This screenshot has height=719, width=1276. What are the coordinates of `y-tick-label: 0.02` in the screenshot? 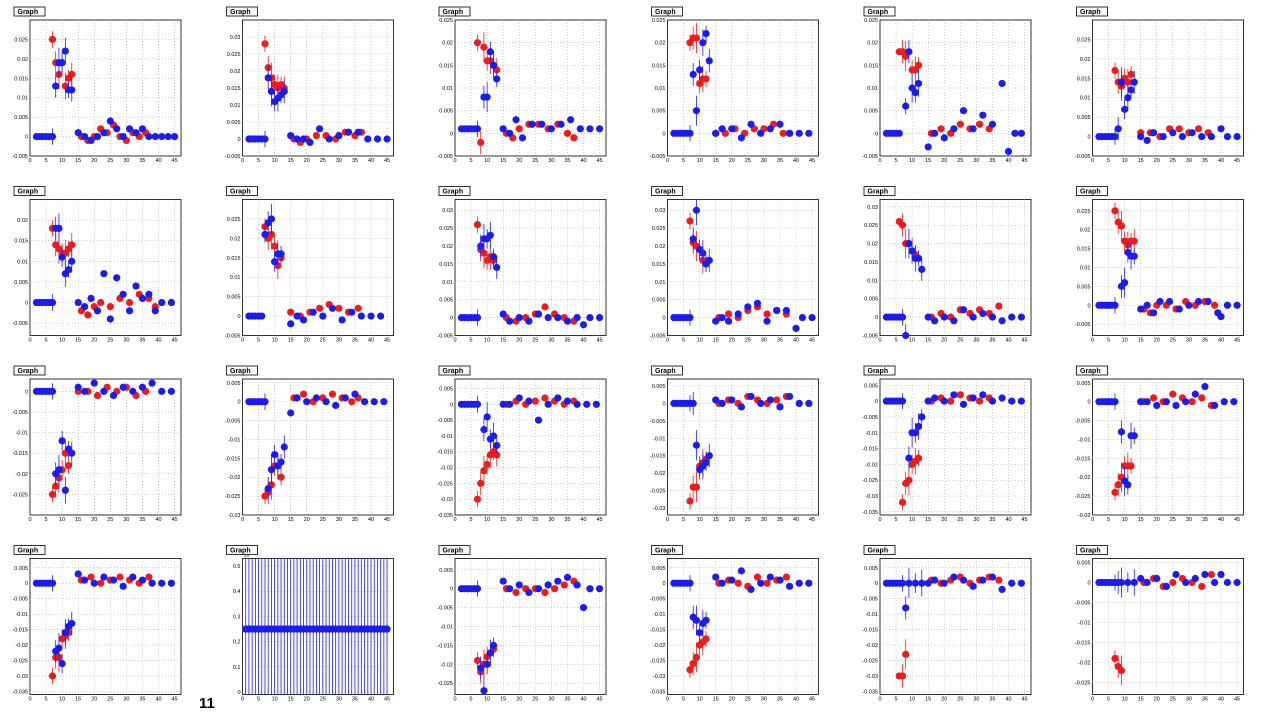 It's located at (22, 221).